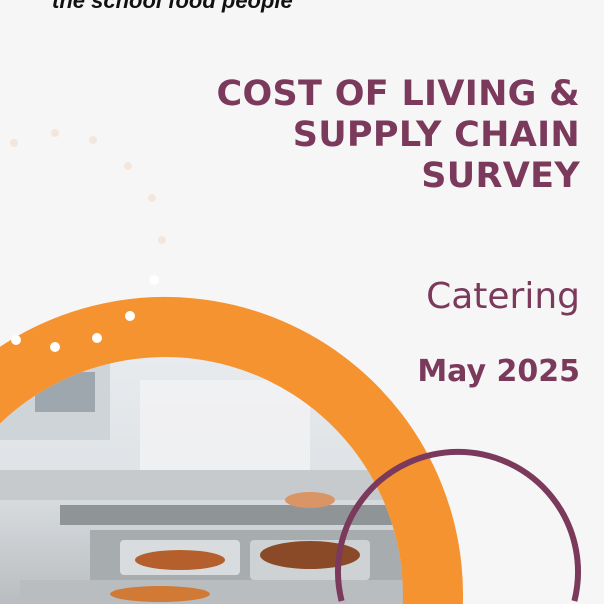  Describe the element at coordinates (85, 313) in the screenshot. I see `ring-dots` at that location.